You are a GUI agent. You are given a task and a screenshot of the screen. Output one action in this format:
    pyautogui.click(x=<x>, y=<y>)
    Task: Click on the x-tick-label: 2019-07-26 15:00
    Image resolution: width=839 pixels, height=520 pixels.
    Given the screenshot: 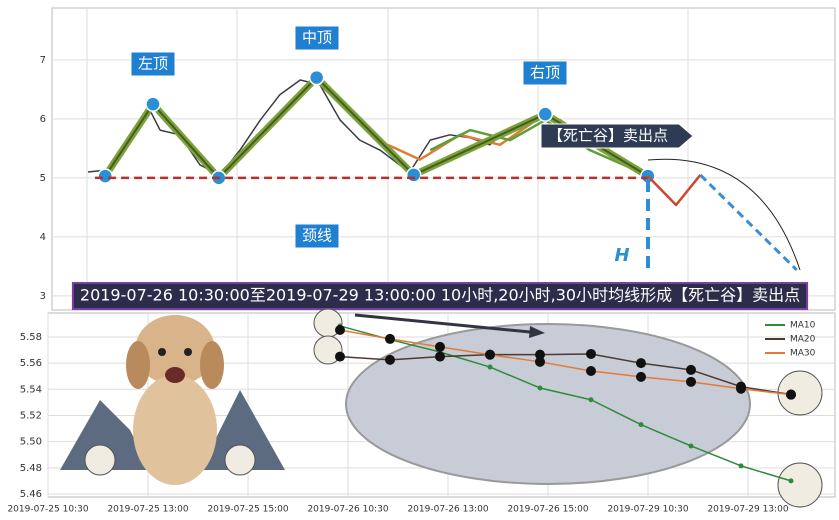 What is the action you would take?
    pyautogui.click(x=547, y=510)
    